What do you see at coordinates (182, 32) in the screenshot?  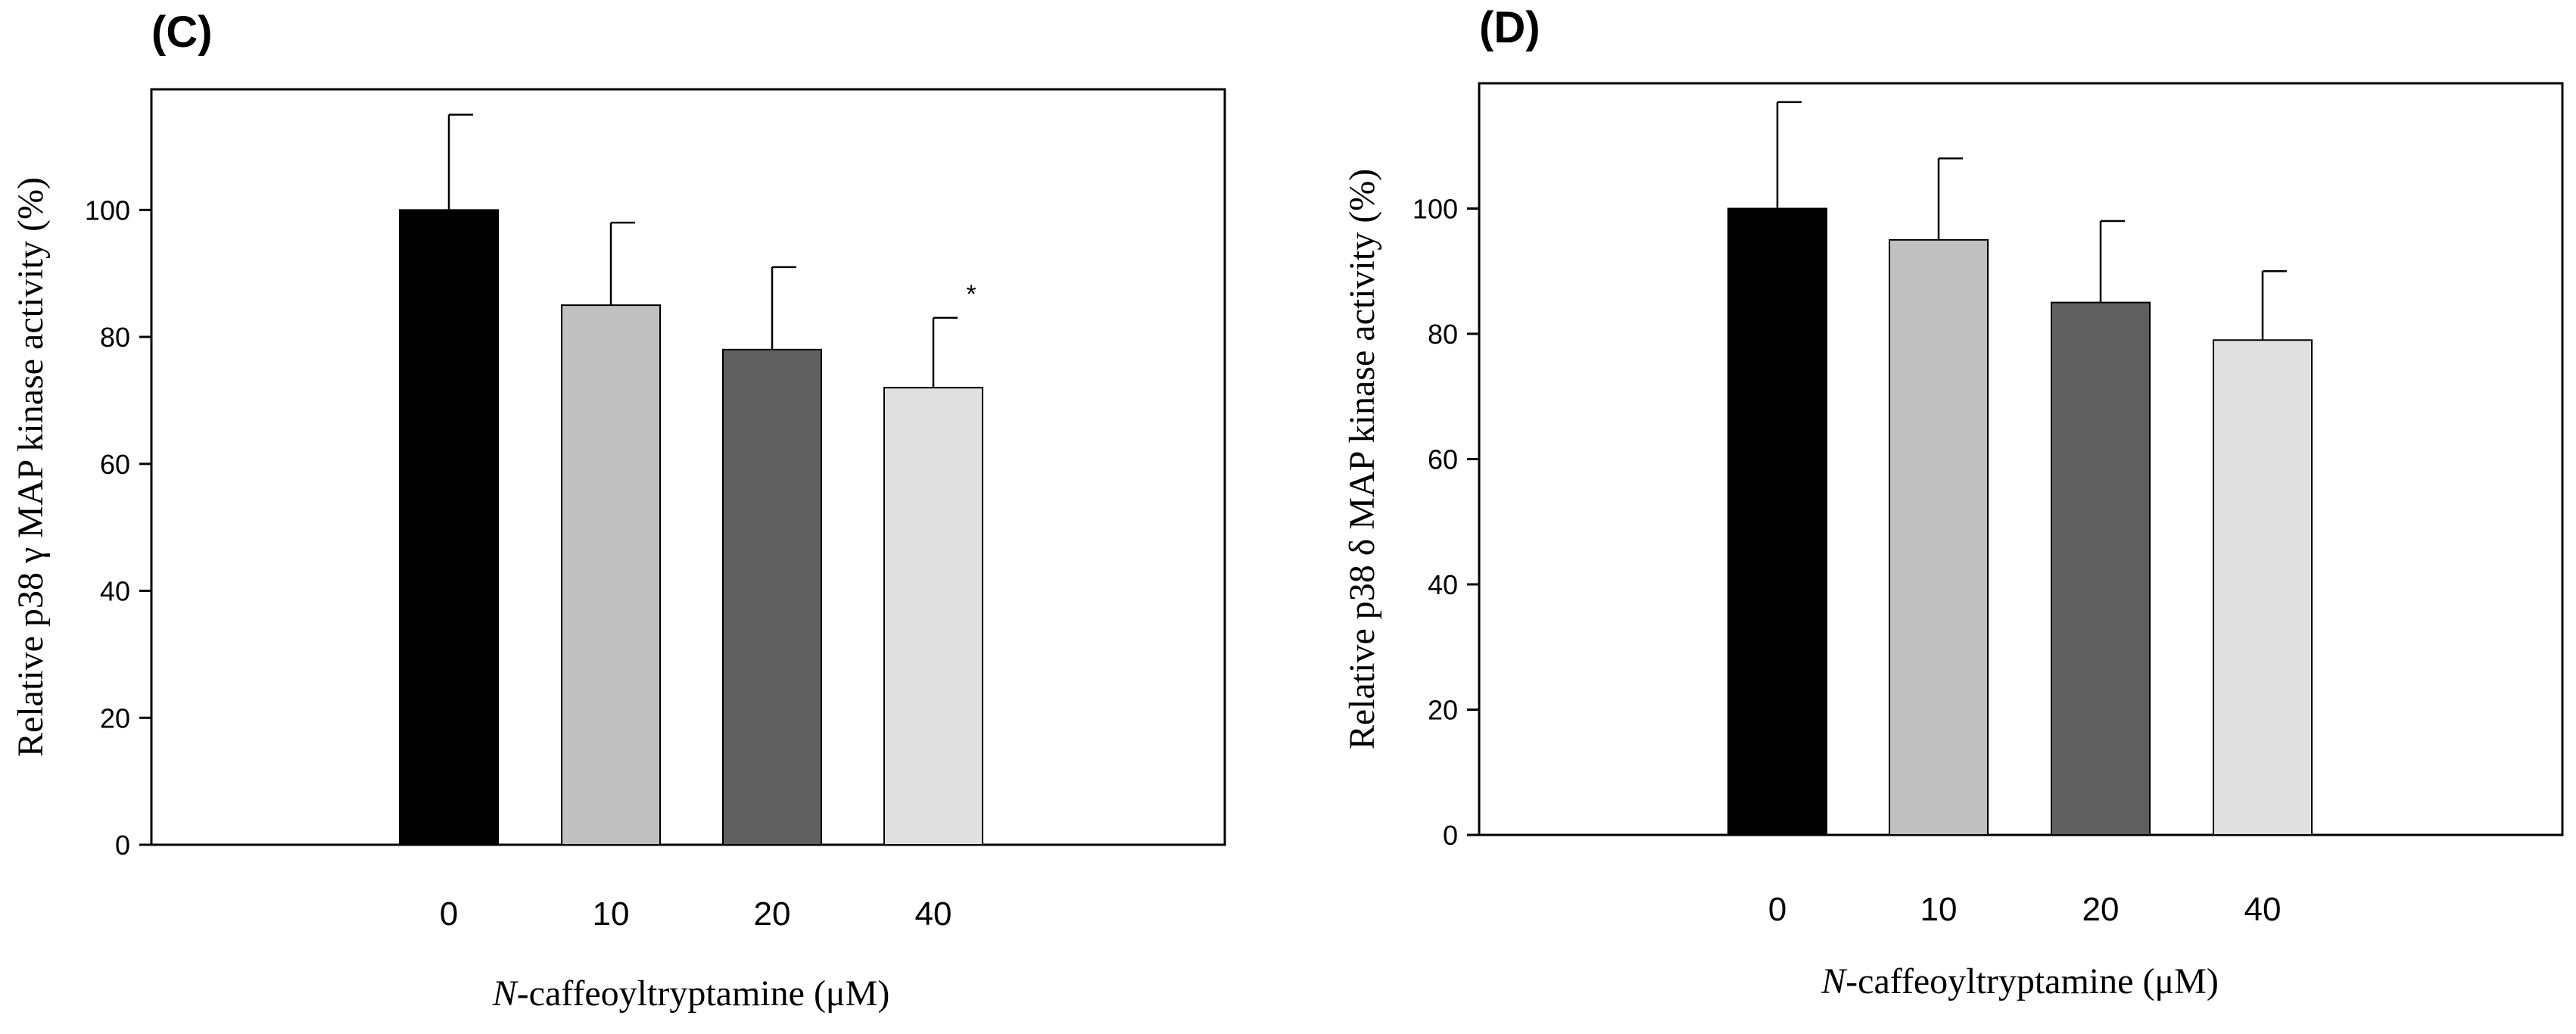 I see `panel-label: (C)` at bounding box center [182, 32].